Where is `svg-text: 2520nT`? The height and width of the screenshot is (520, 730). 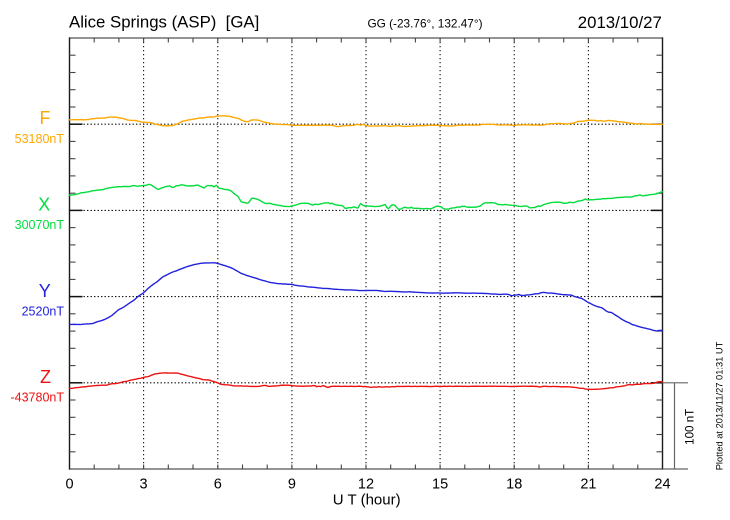 svg-text: 2520nT is located at coordinates (43, 311).